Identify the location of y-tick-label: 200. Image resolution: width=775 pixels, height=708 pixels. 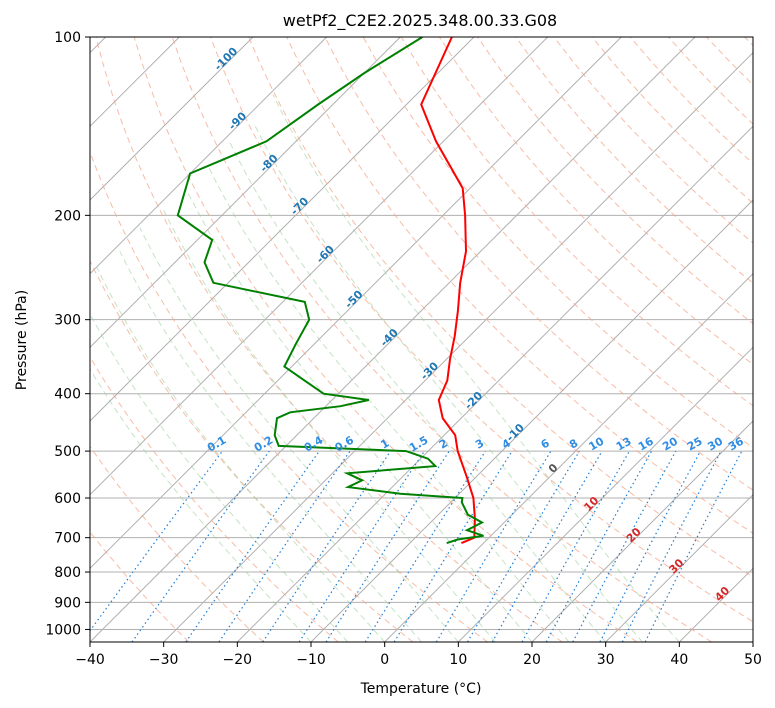
(67, 216).